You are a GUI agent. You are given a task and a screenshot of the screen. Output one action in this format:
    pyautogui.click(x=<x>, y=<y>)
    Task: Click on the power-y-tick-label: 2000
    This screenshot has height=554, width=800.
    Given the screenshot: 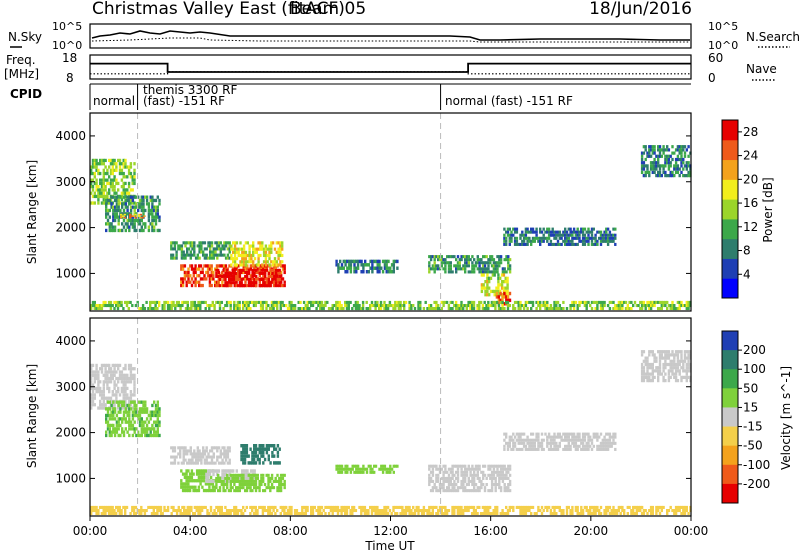 What is the action you would take?
    pyautogui.click(x=70, y=228)
    